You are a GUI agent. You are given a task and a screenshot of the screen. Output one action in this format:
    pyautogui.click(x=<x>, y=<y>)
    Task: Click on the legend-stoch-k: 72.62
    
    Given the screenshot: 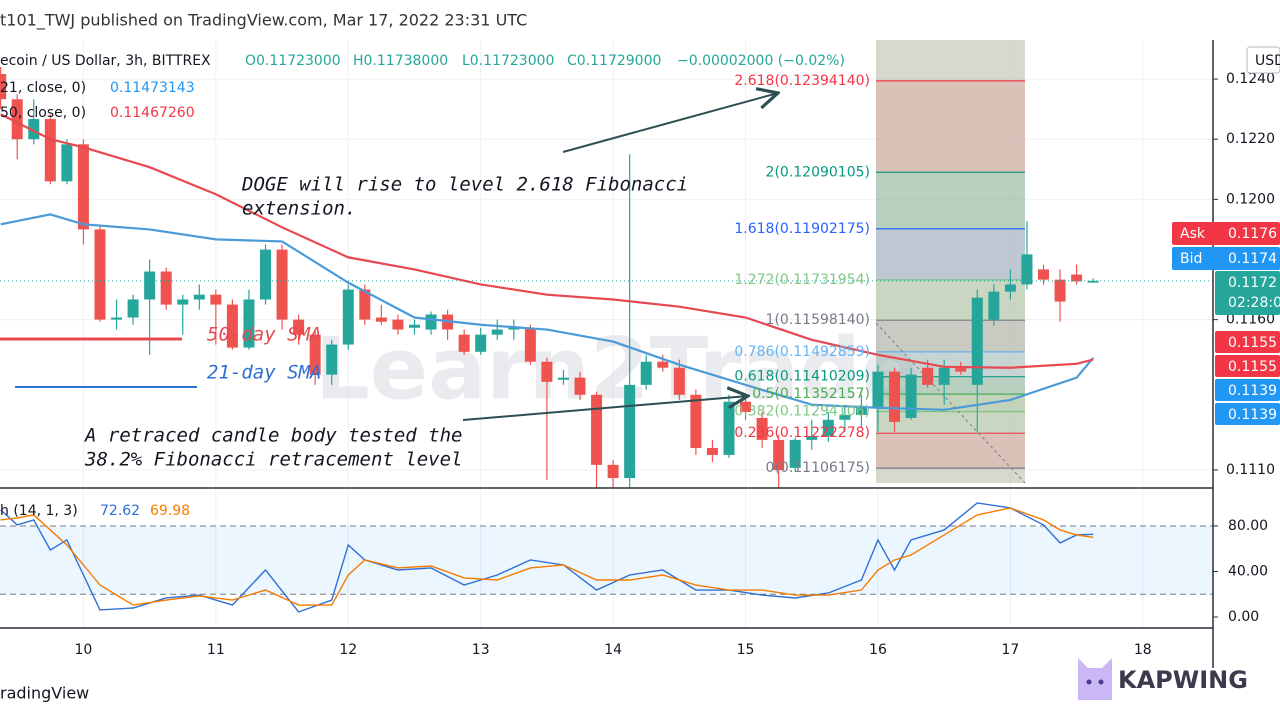 What is the action you would take?
    pyautogui.click(x=120, y=511)
    